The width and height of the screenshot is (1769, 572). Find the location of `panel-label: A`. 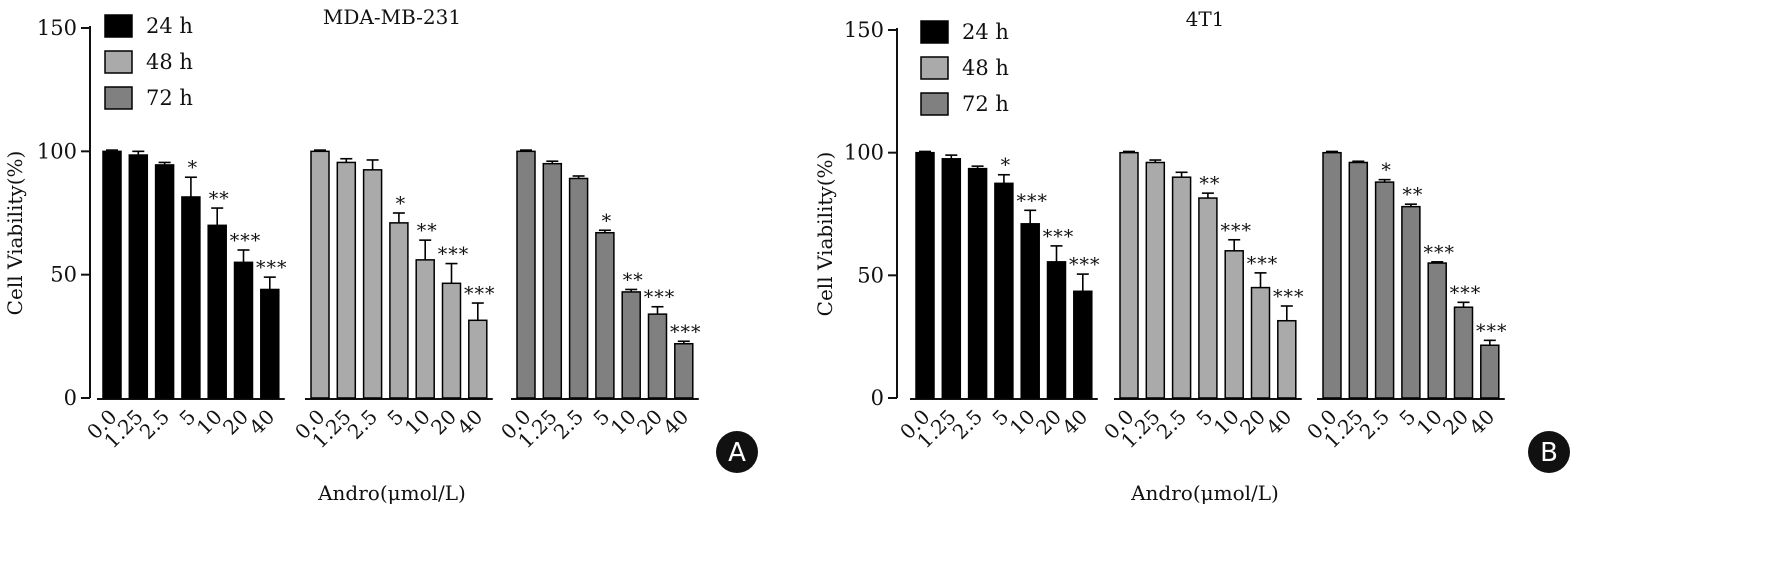

panel-label: A is located at coordinates (737, 453).